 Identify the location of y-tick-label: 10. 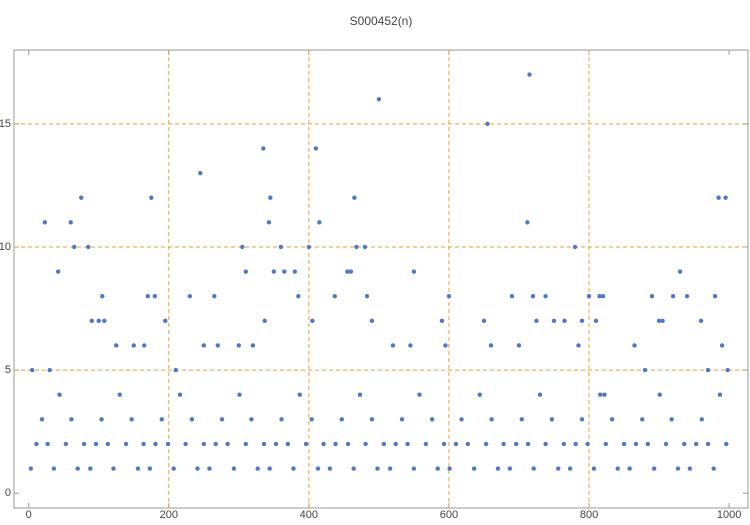
(5, 247).